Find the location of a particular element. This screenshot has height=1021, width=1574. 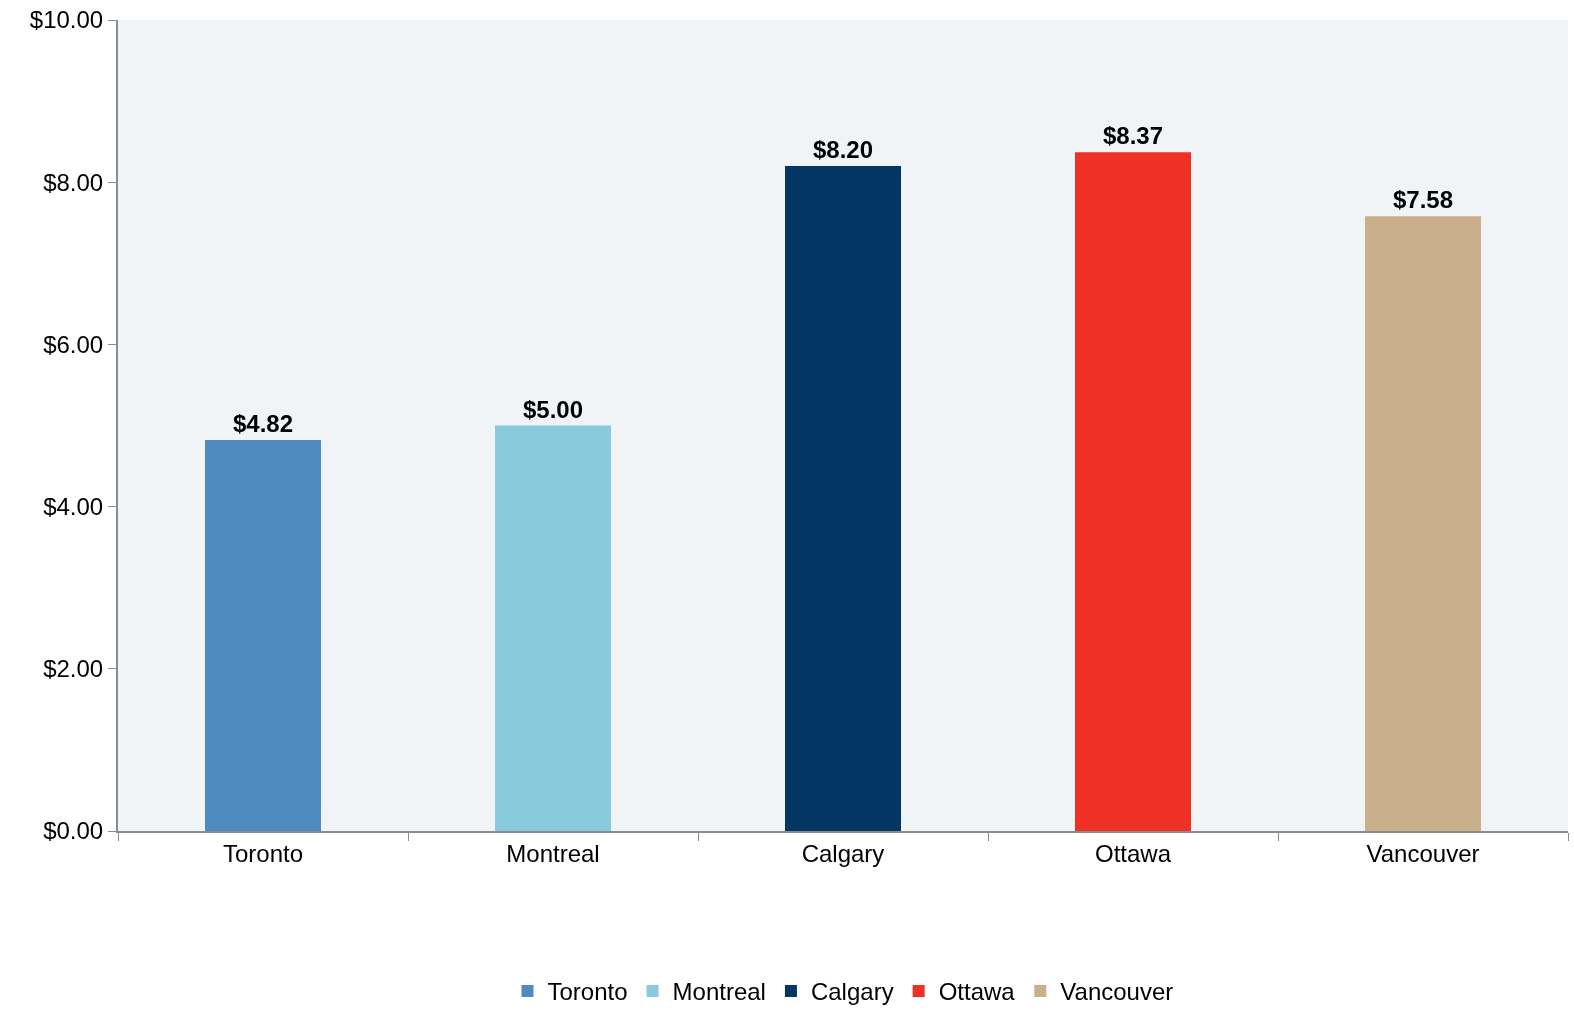

y-tick-label: $10.00 is located at coordinates (66, 20).